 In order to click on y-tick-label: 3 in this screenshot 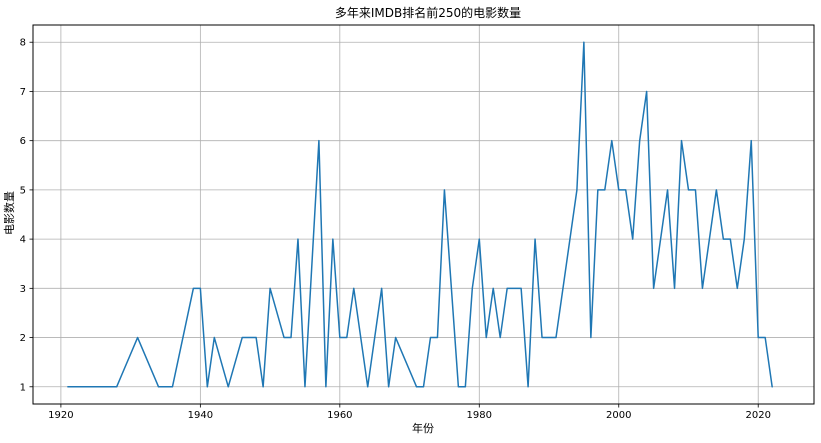, I will do `click(23, 289)`.